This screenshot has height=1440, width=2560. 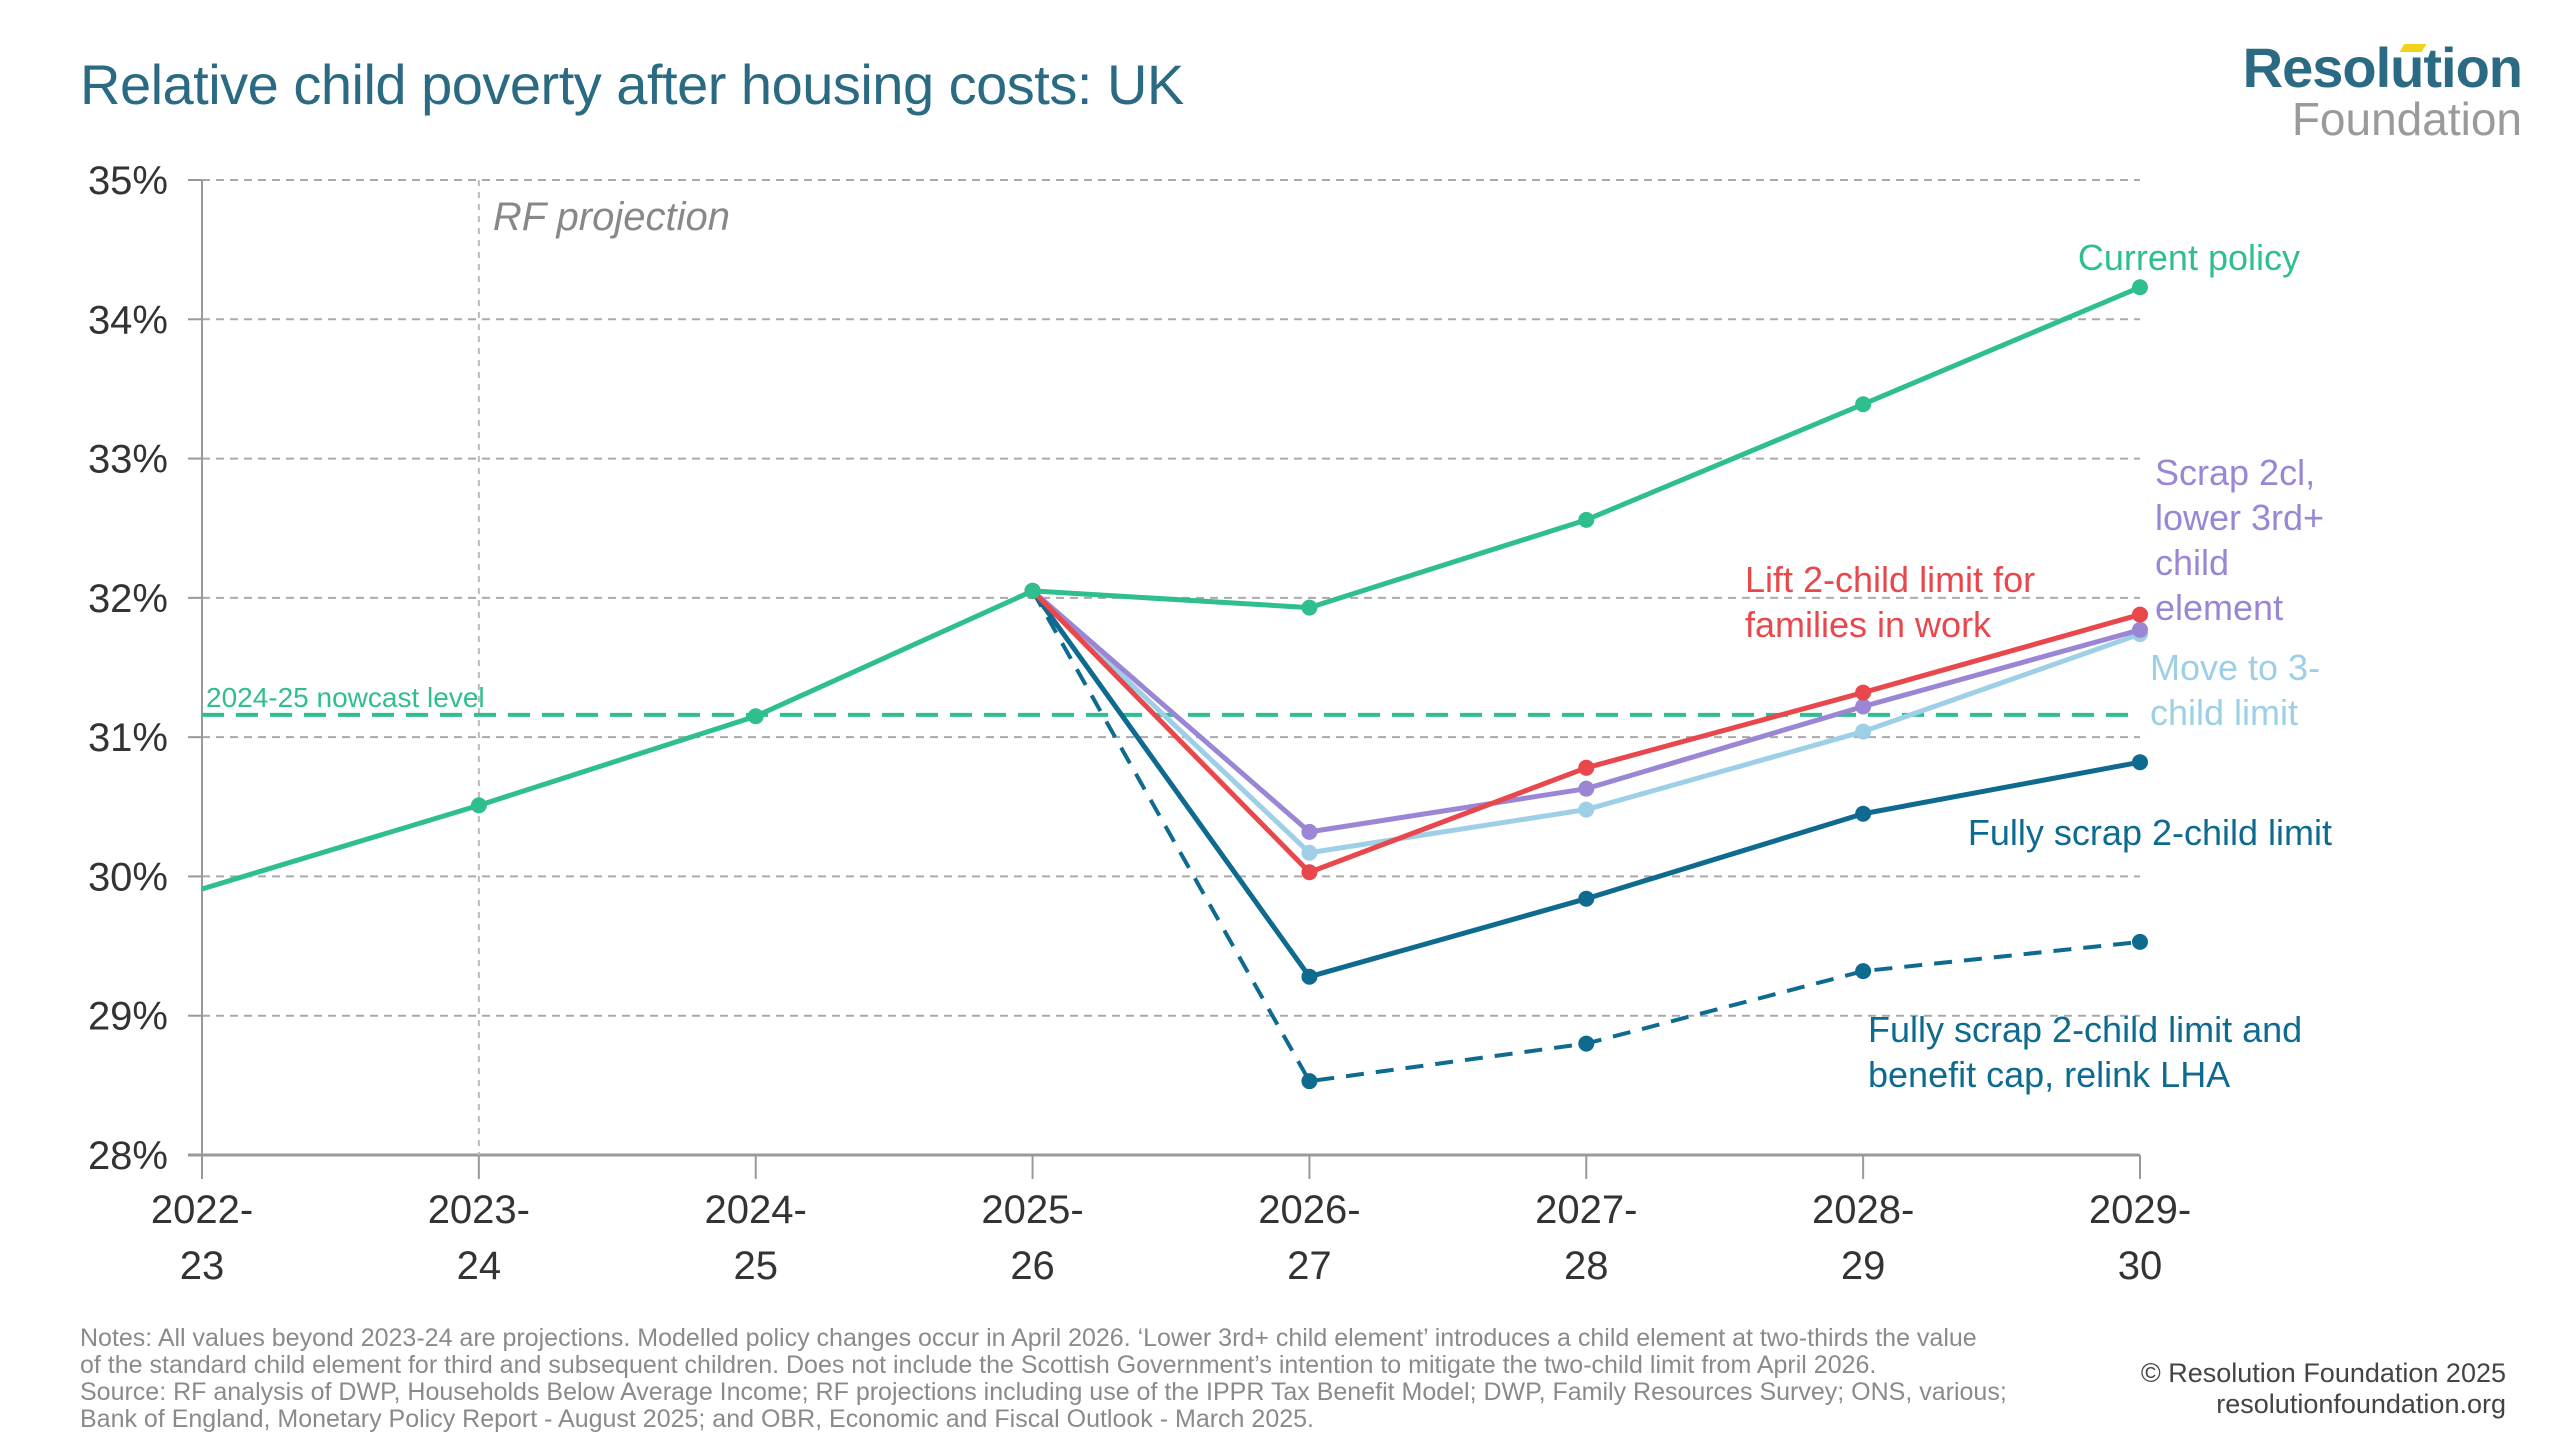 I want to click on series-label: Scrap 2cl, lower 3rd+ child element, so click(x=2239, y=540).